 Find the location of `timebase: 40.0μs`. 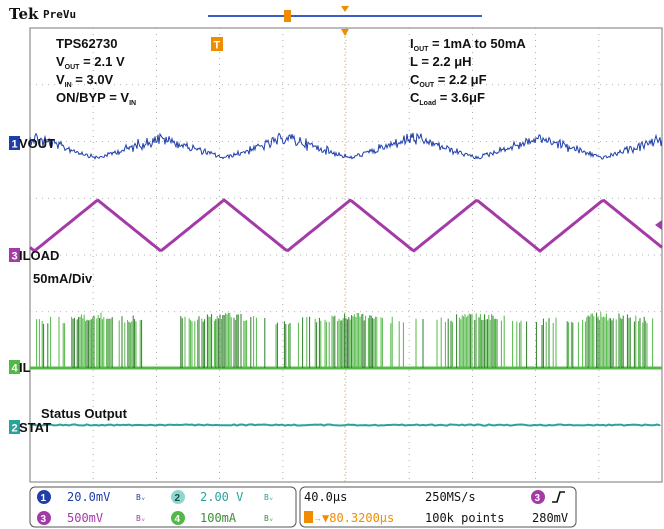

timebase: 40.0μs is located at coordinates (325, 497).